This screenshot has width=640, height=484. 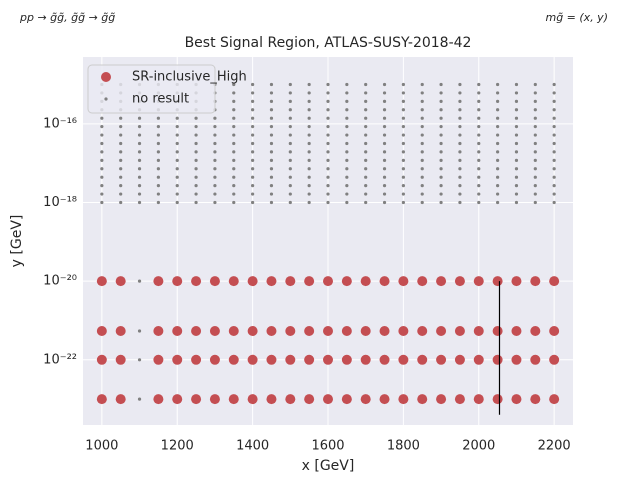 What do you see at coordinates (576, 17) in the screenshot?
I see `annotation: mg̃ = (x, y)` at bounding box center [576, 17].